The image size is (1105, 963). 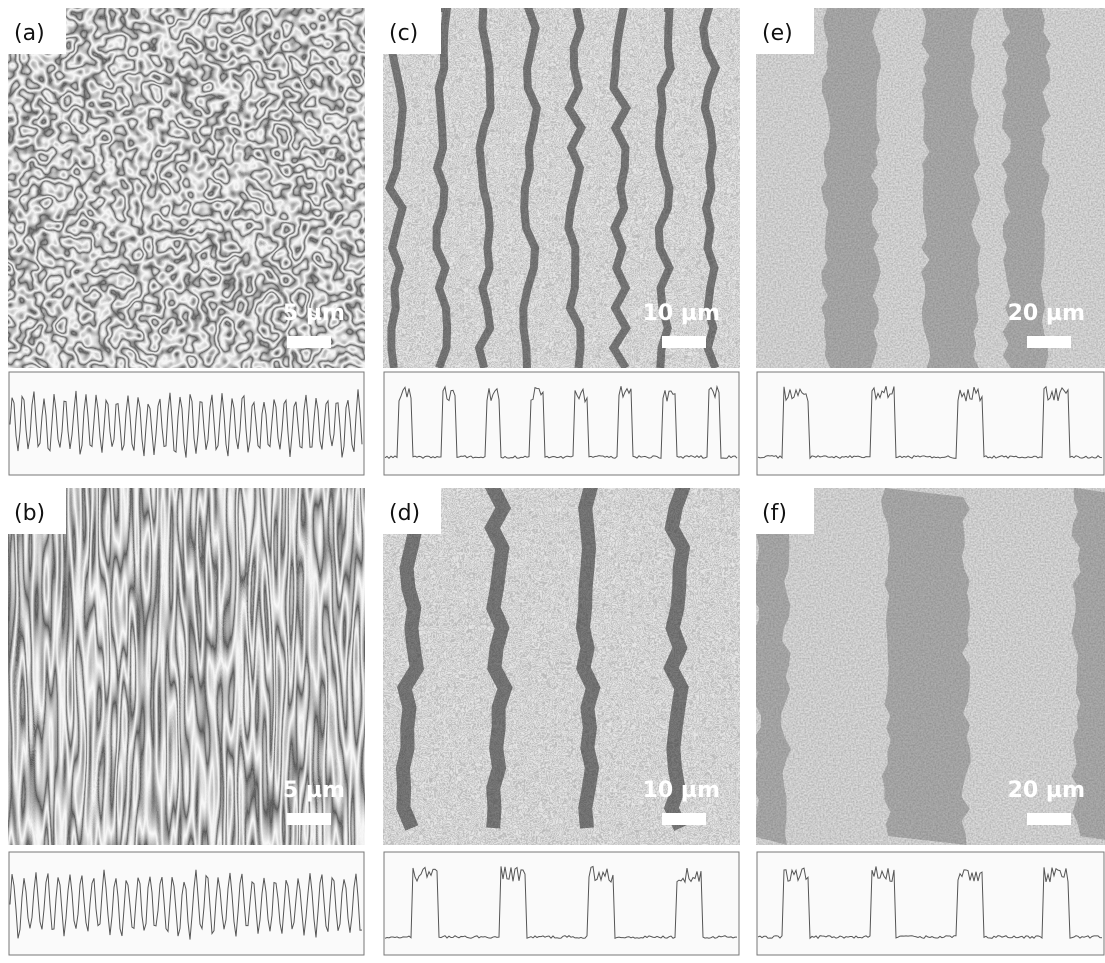 What do you see at coordinates (29, 33) in the screenshot?
I see `panel-label: (a)` at bounding box center [29, 33].